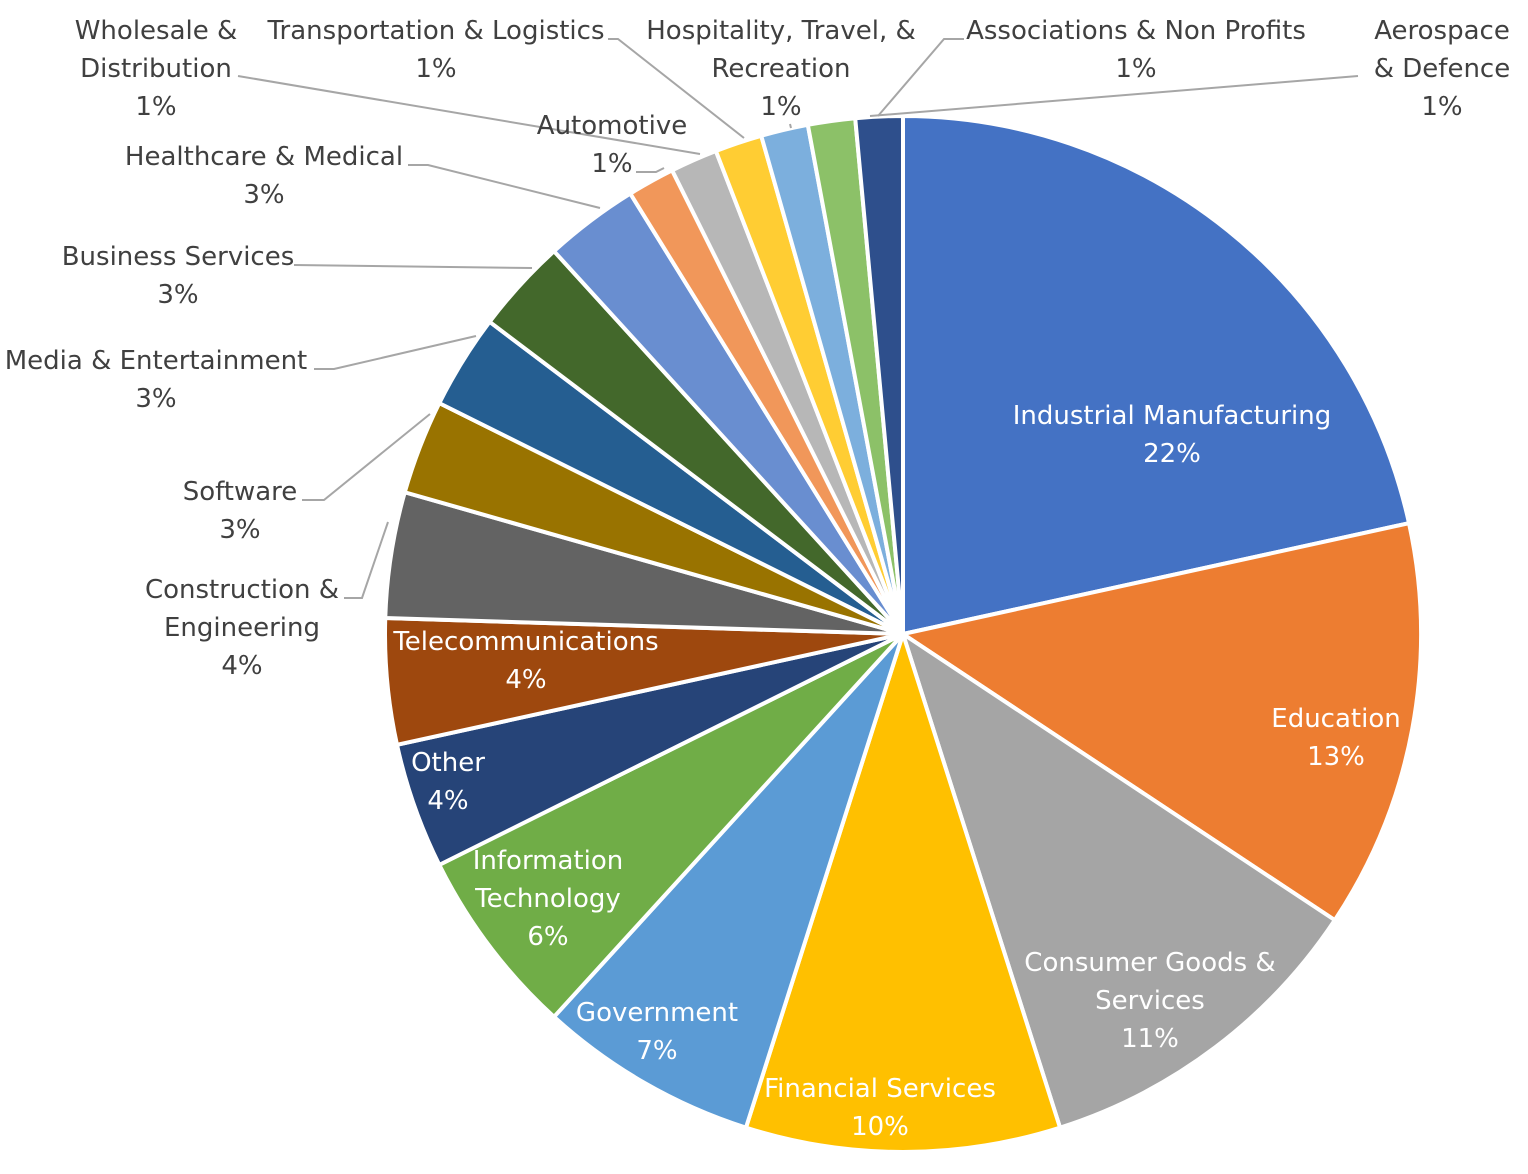 The image size is (1528, 1174). I want to click on leader-line-healthcare-and-medical, so click(504, 186).